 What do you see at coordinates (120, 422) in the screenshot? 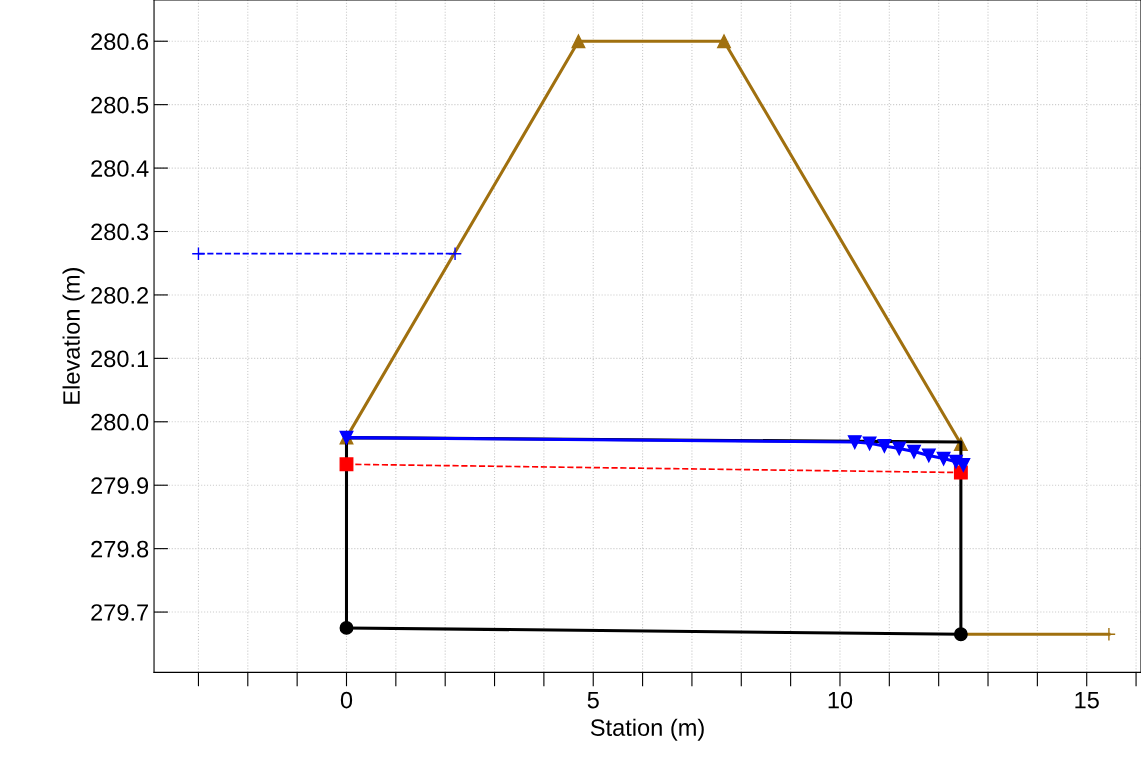
I see `y-tick-label: 280.0` at bounding box center [120, 422].